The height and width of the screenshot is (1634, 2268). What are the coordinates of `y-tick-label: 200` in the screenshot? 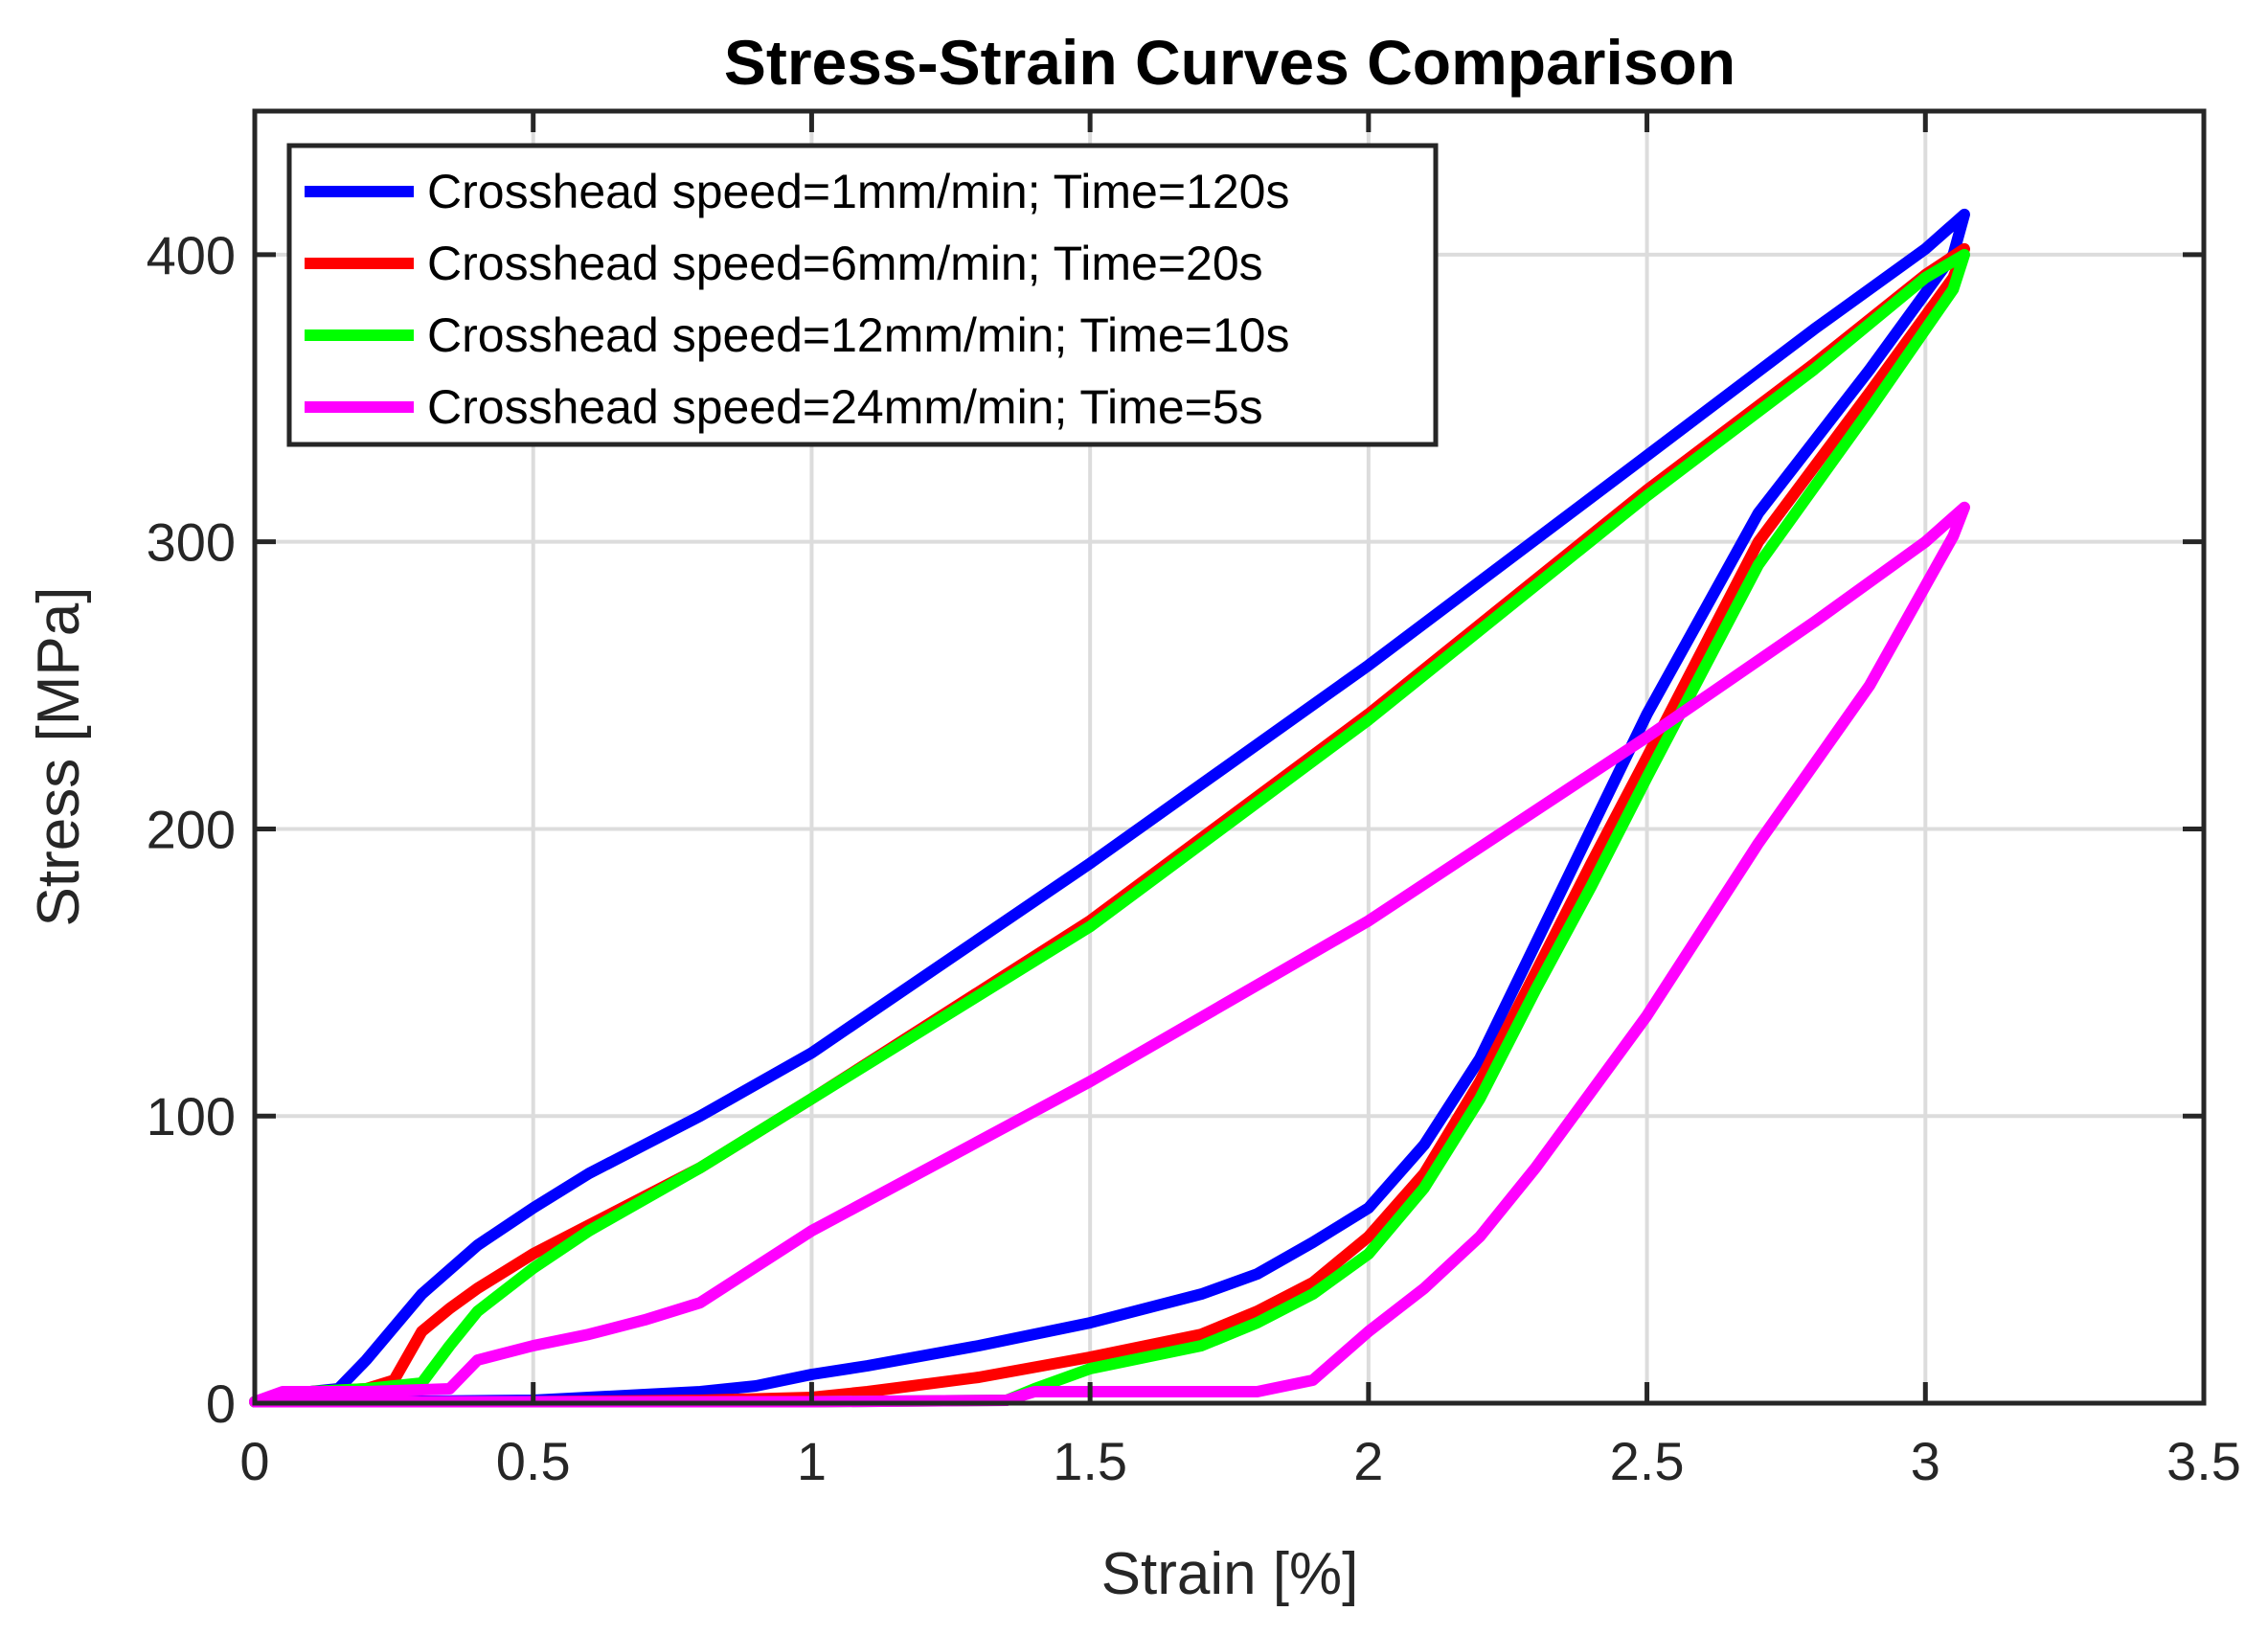 It's located at (191, 829).